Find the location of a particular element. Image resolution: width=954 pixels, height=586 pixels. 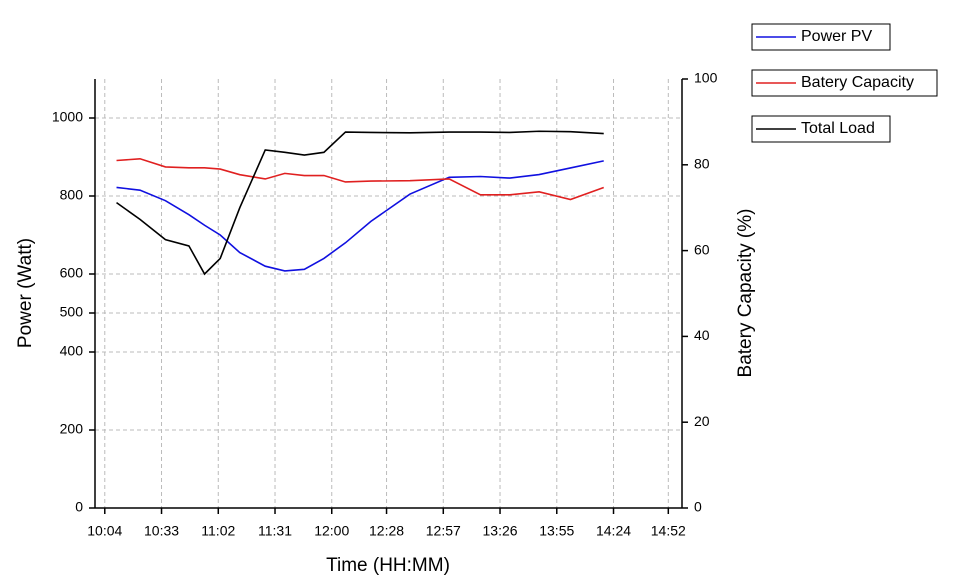

x-tick-label: 12:28 is located at coordinates (386, 531).